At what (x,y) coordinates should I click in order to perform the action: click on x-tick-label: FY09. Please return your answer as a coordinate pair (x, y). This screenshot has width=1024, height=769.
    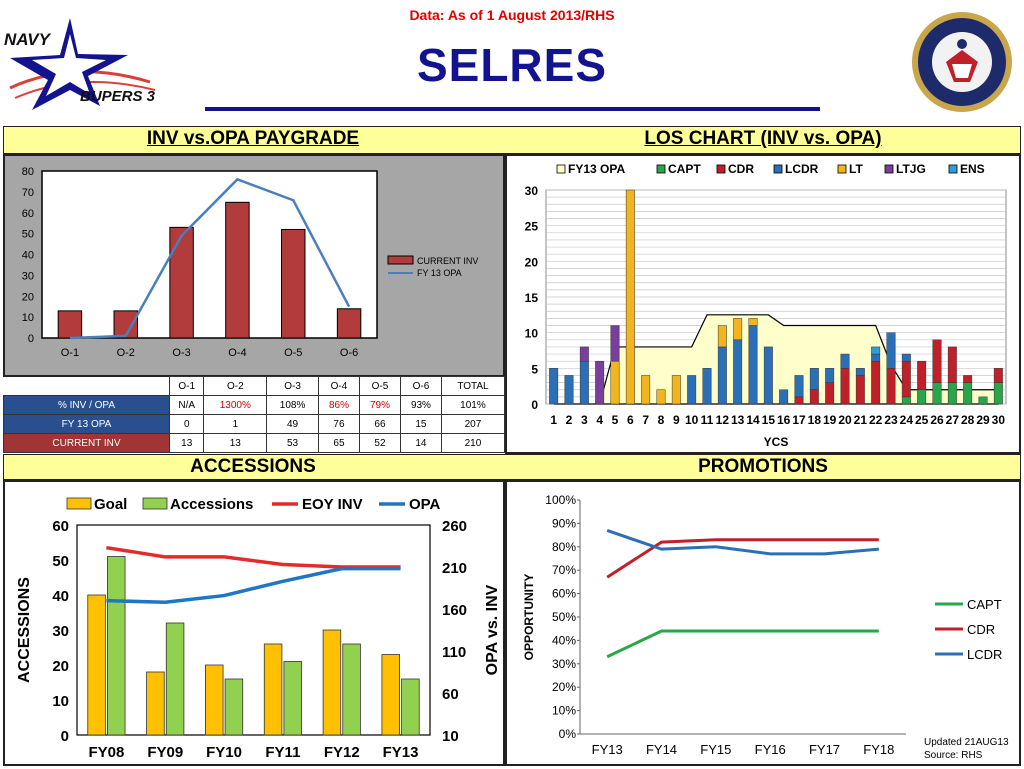
    Looking at the image, I should click on (165, 752).